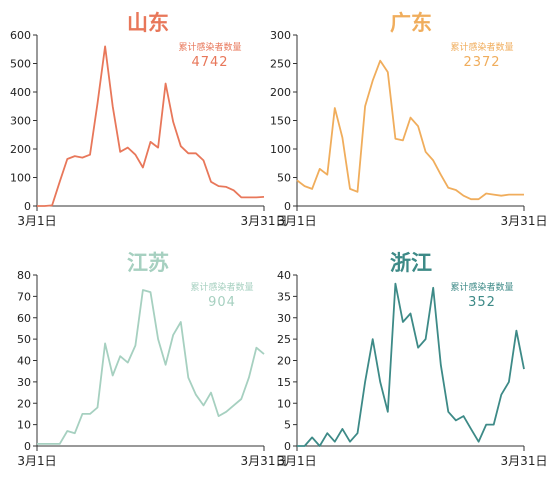  I want to click on y-tick-label: 600, so click(20, 35).